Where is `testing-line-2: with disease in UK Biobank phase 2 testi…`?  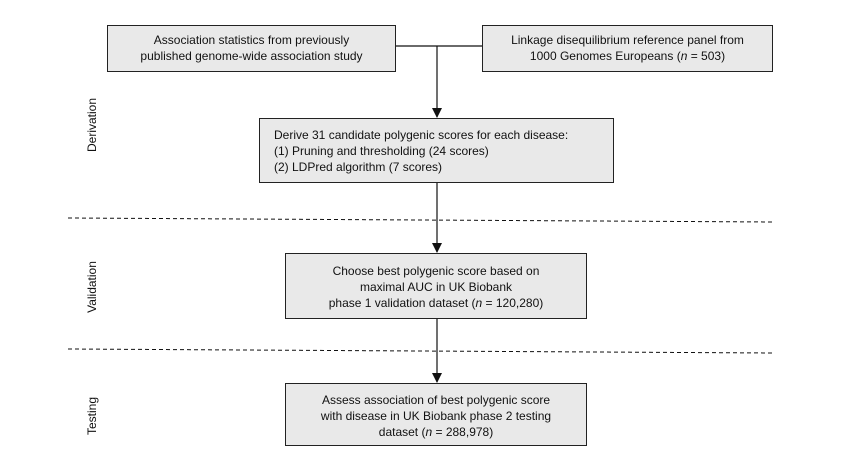
testing-line-2: with disease in UK Biobank phase 2 testi… is located at coordinates (436, 416).